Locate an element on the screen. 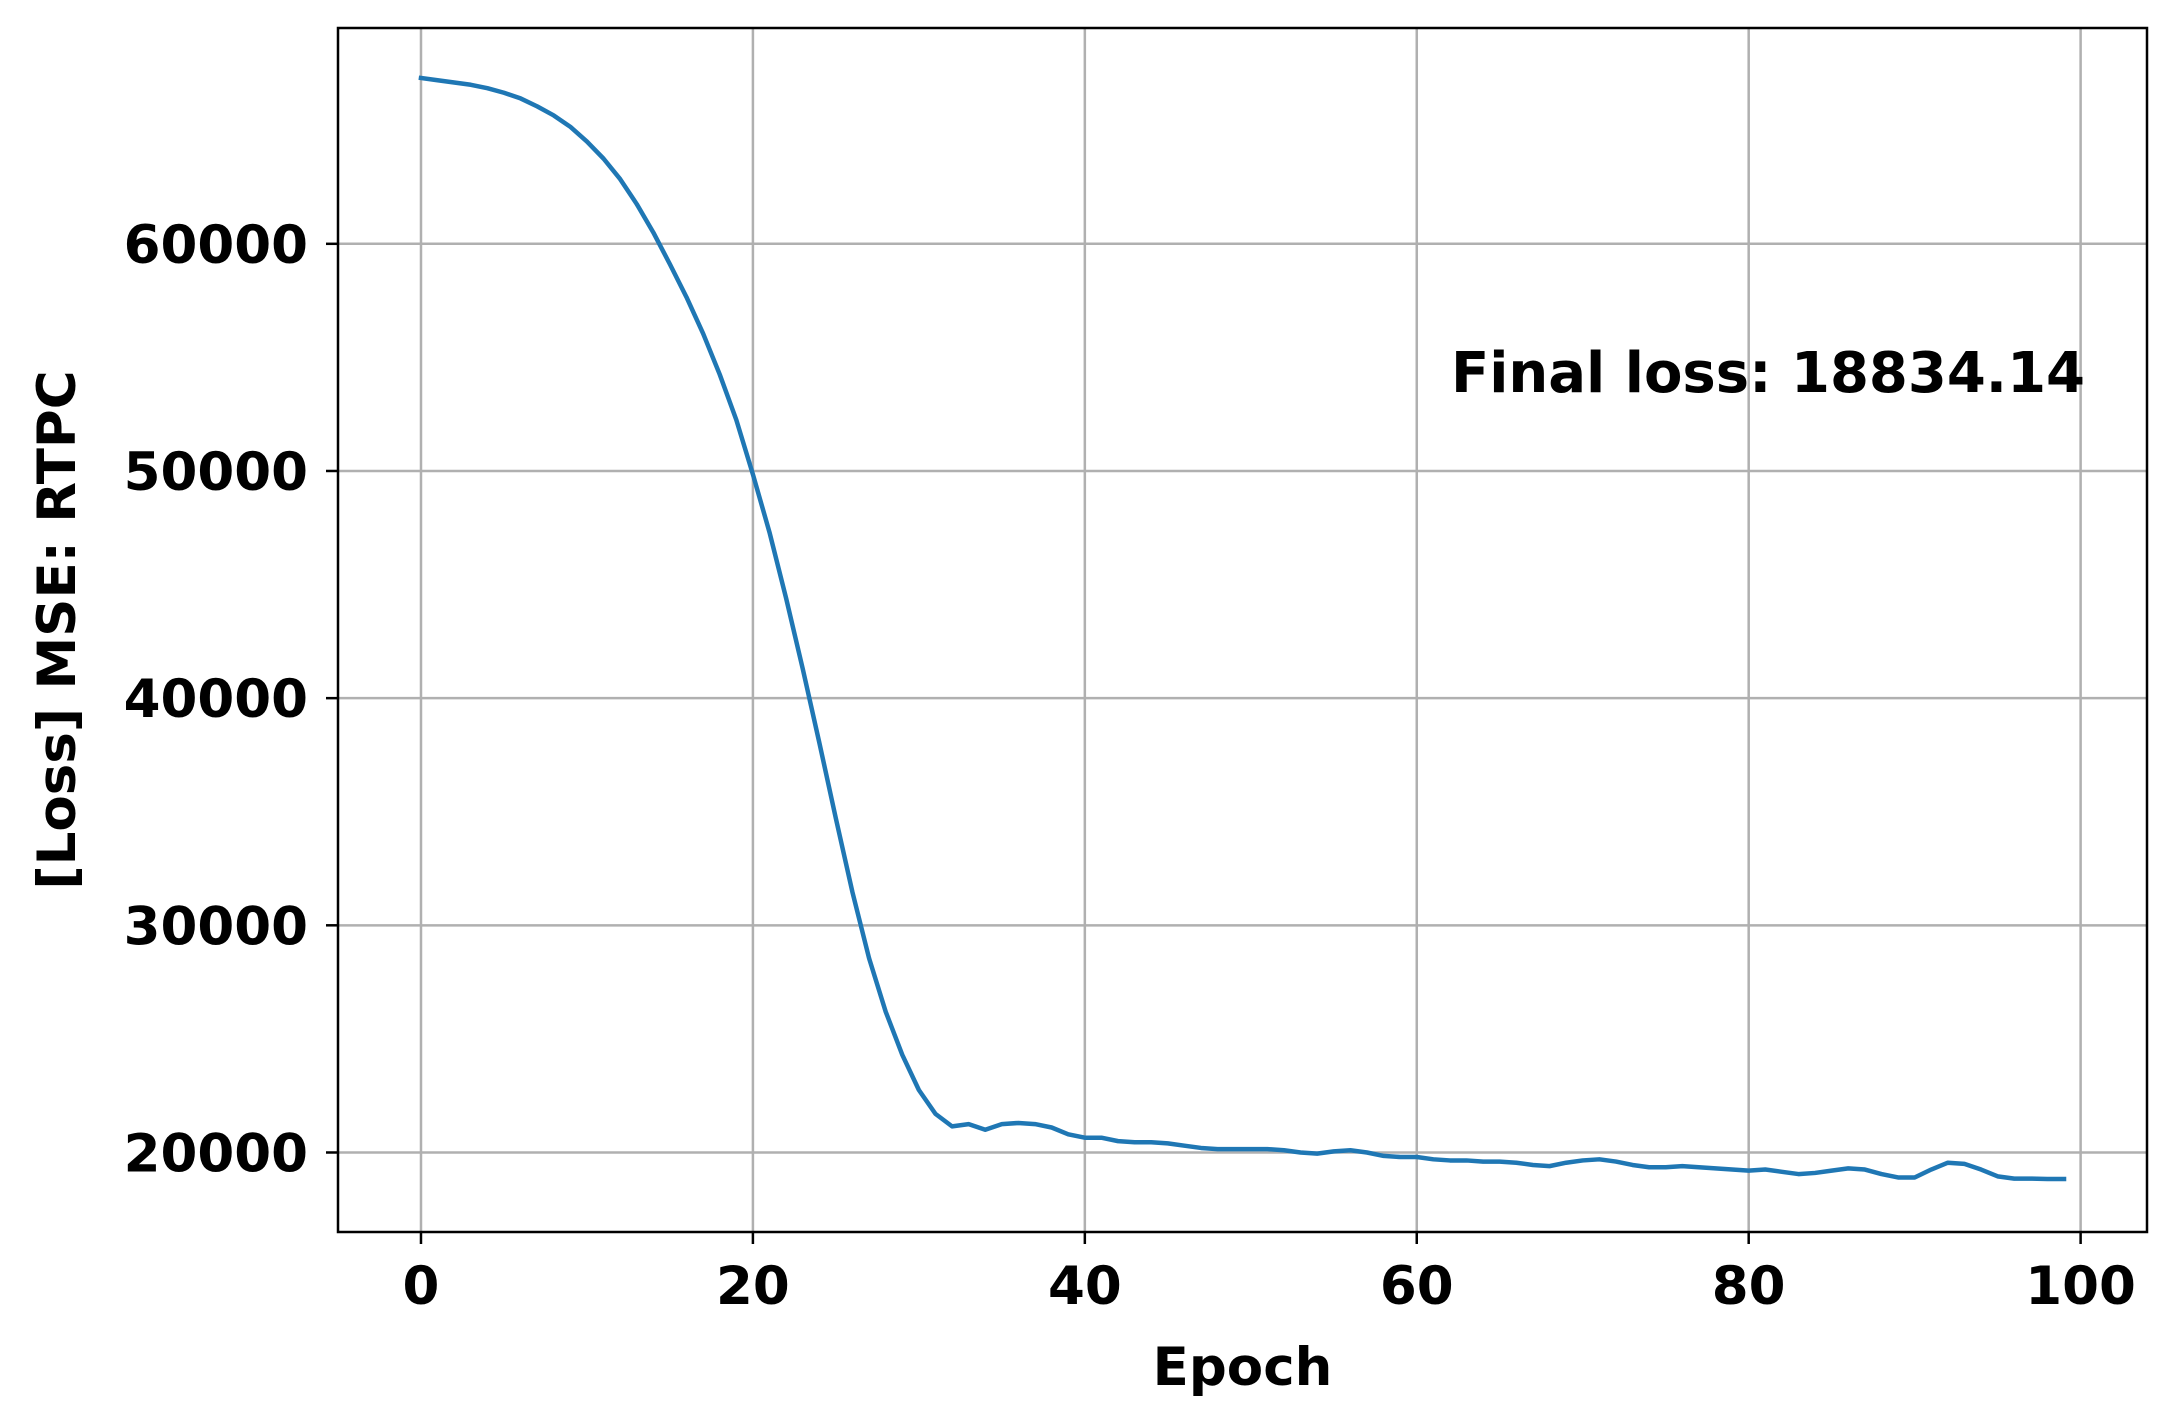 The width and height of the screenshot is (2165, 1419). y-tick-label: 30000 is located at coordinates (216, 926).